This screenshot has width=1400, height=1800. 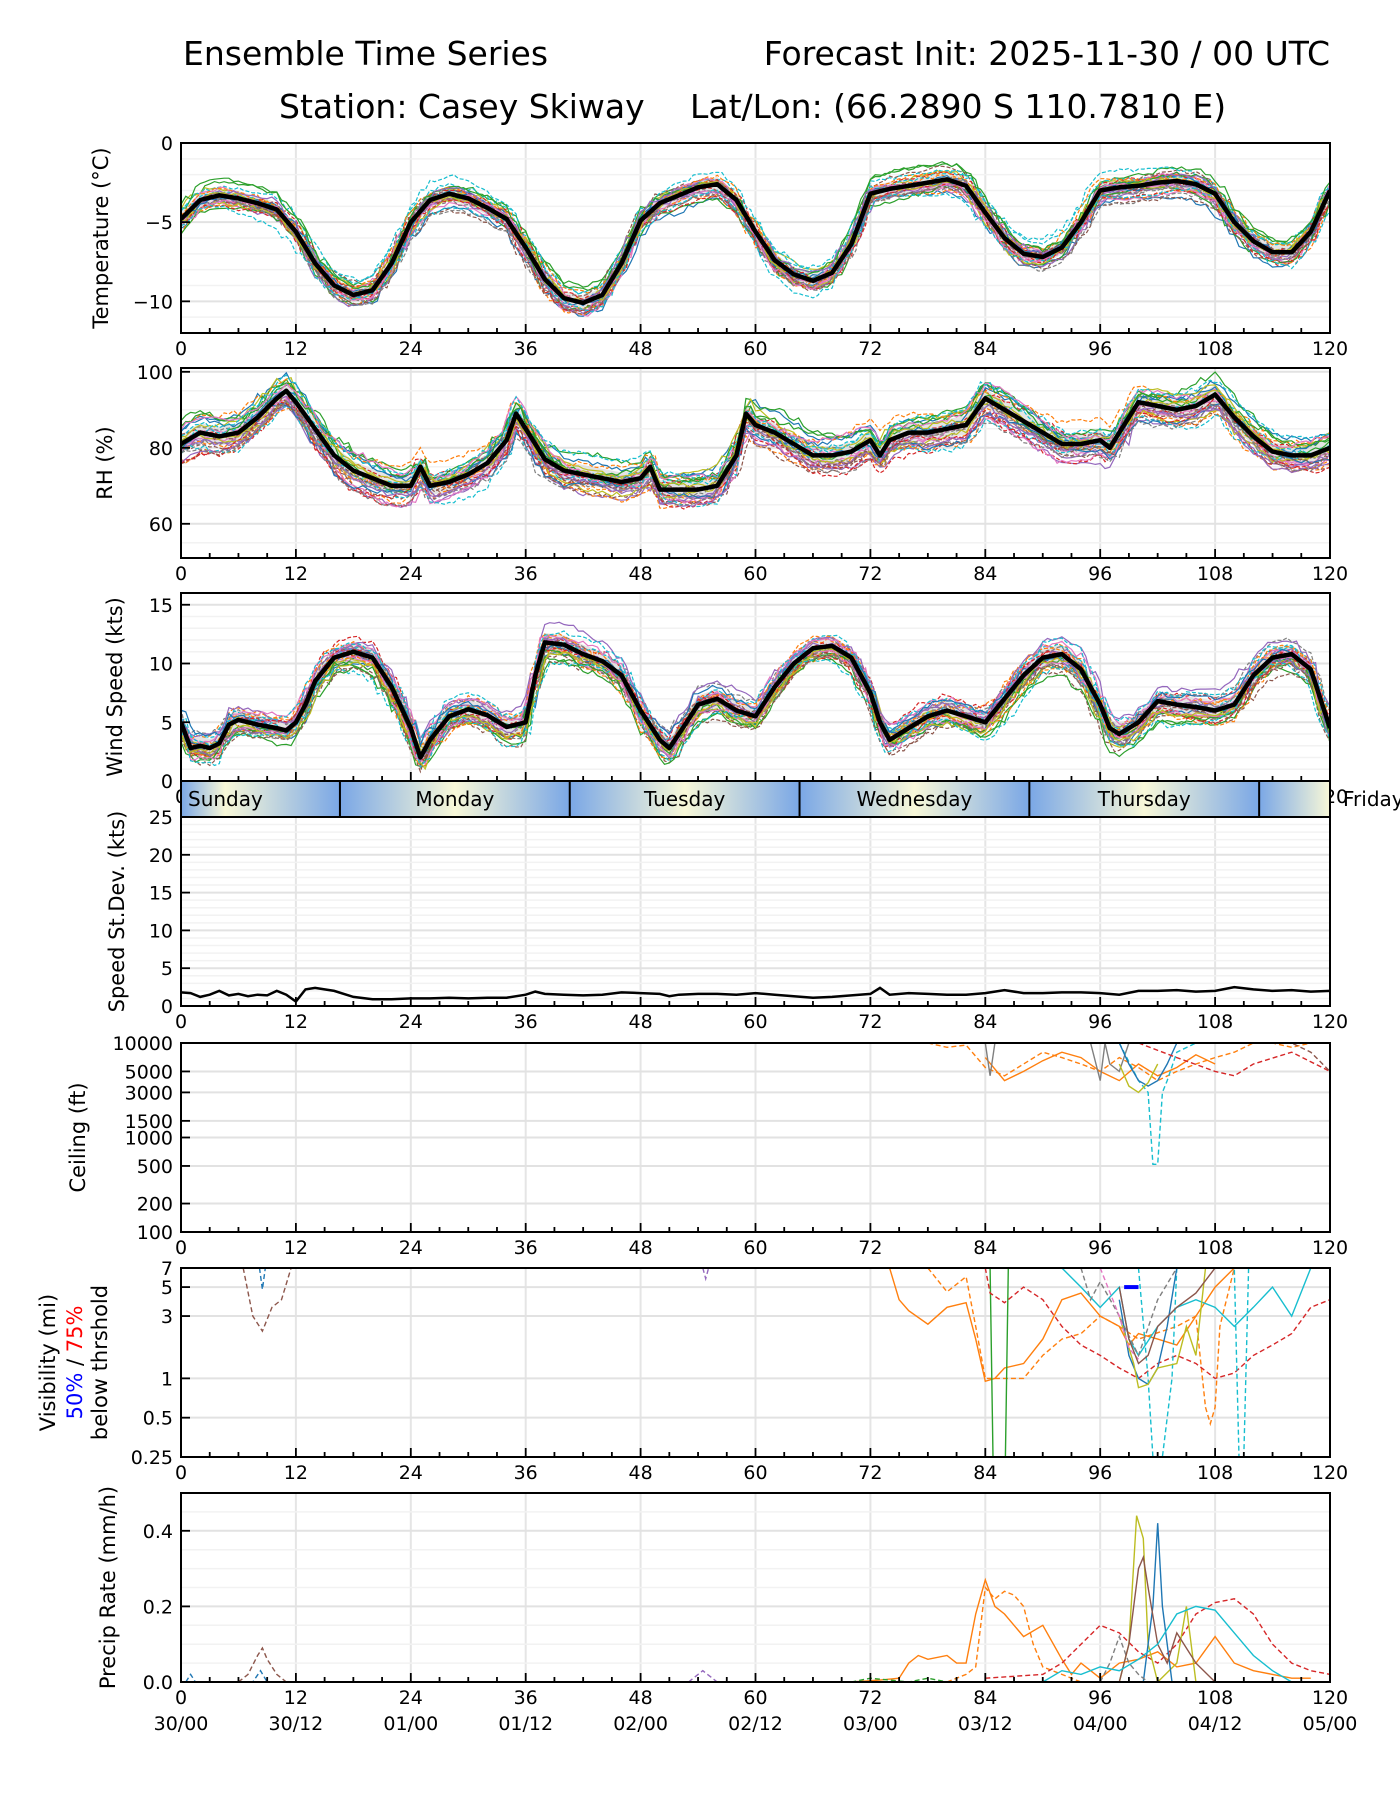 I want to click on y-tick-label: 3, so click(x=167, y=1317).